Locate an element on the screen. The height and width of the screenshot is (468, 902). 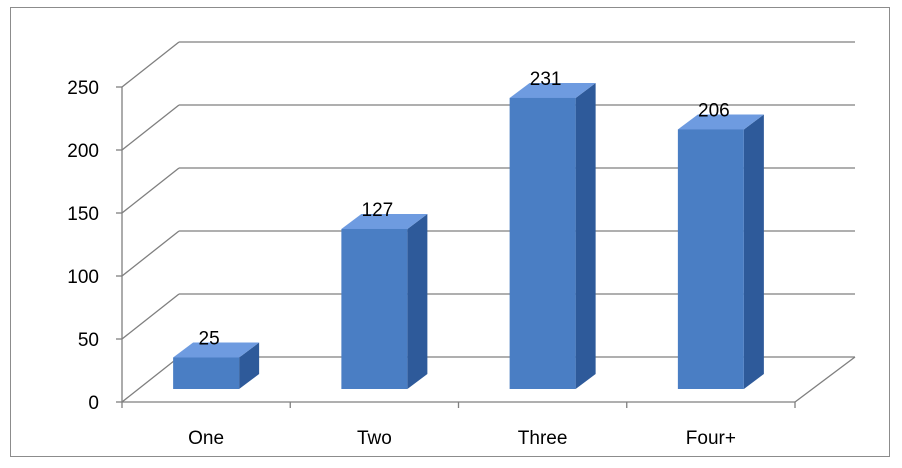
data-label: 127 is located at coordinates (378, 210).